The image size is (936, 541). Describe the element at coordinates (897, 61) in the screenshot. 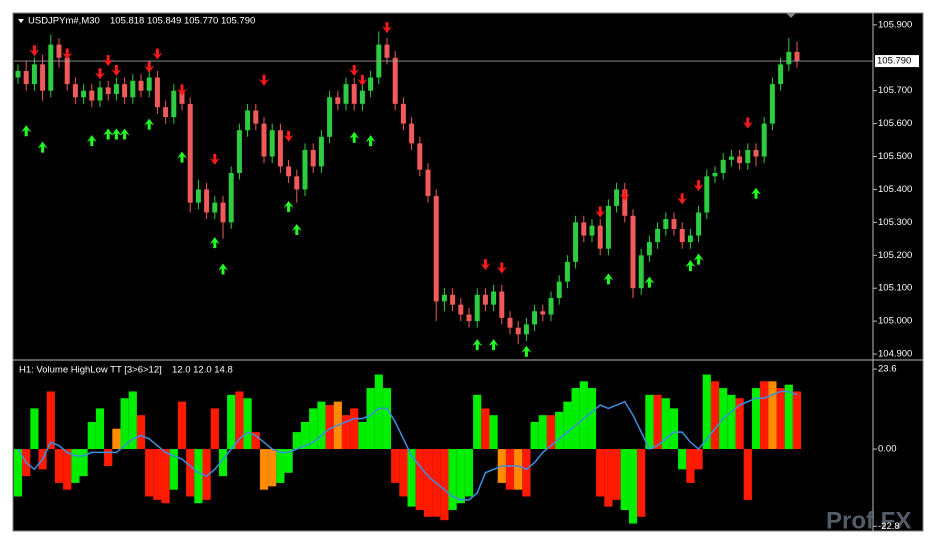

I see `current-price-box` at that location.